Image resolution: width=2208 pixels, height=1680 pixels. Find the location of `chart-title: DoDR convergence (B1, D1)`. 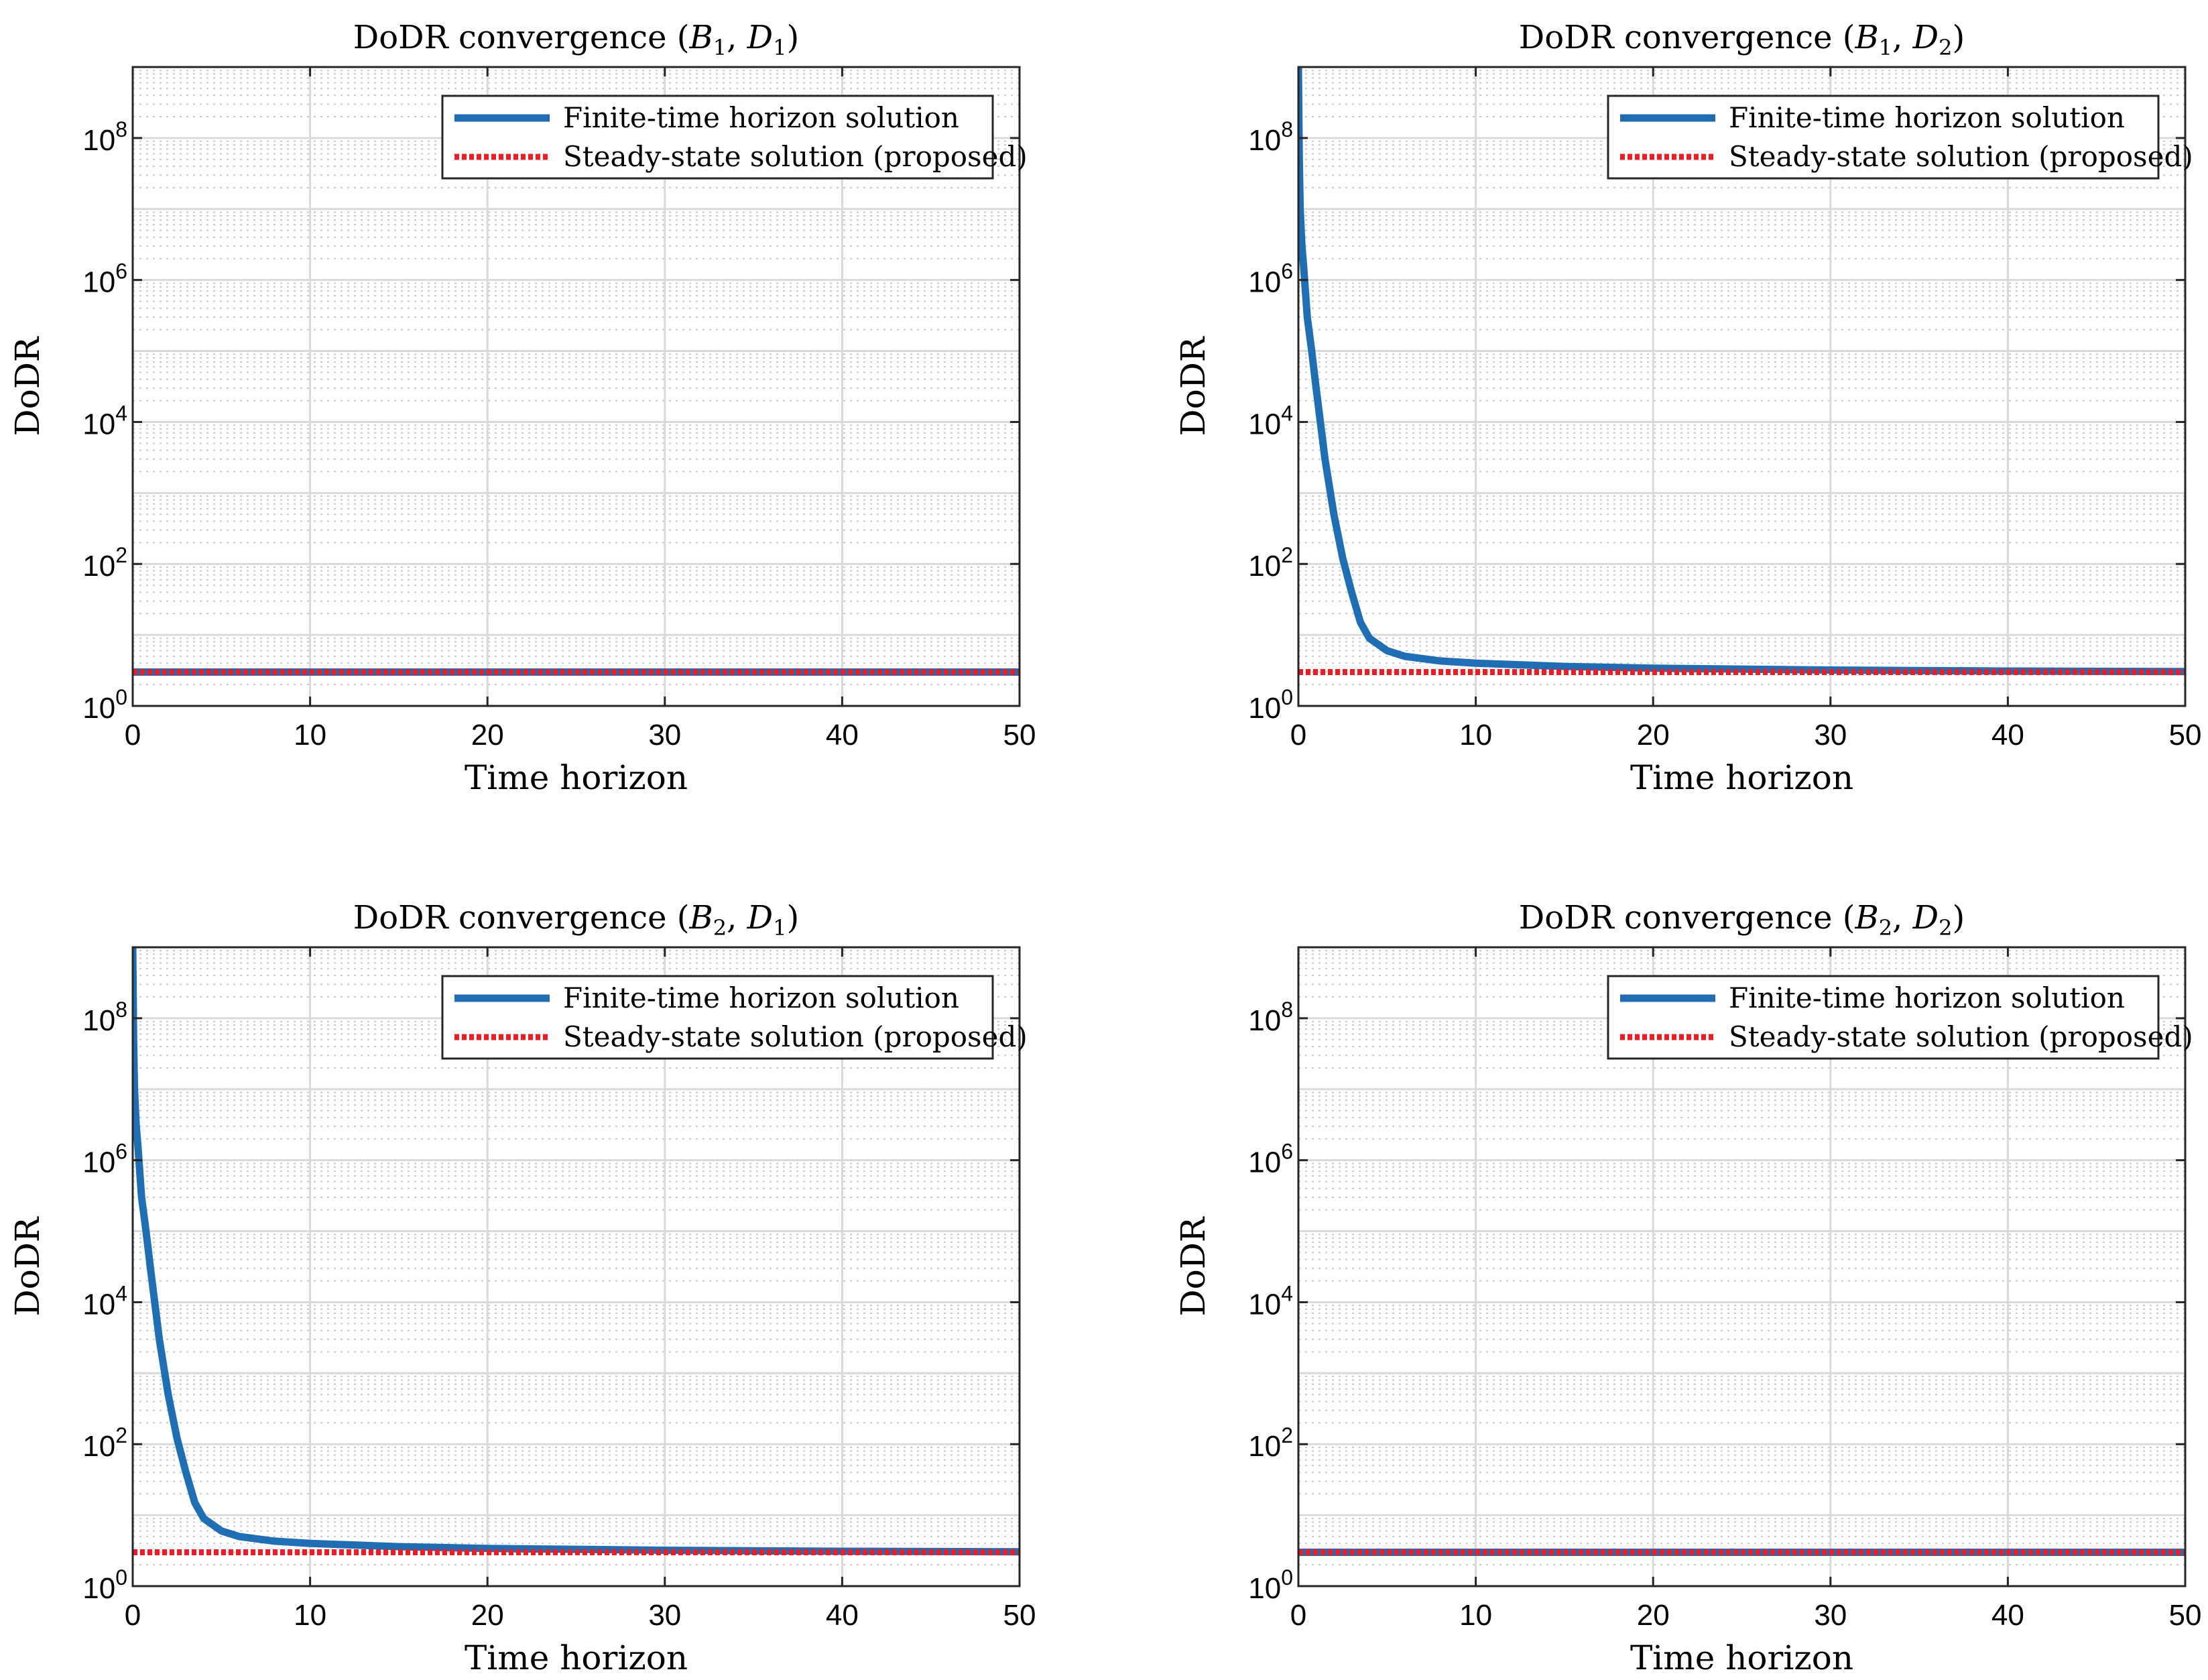

chart-title: DoDR convergence (B1, D1) is located at coordinates (576, 39).